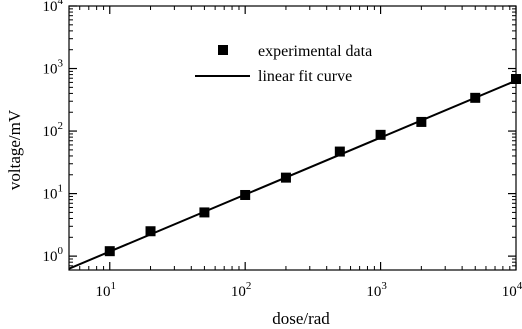  I want to click on legend: experimental data linear fit curve, so click(283, 64).